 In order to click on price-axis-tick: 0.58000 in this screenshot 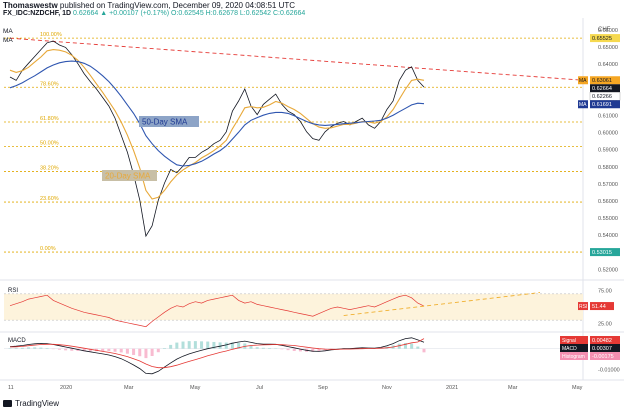, I will do `click(608, 168)`.